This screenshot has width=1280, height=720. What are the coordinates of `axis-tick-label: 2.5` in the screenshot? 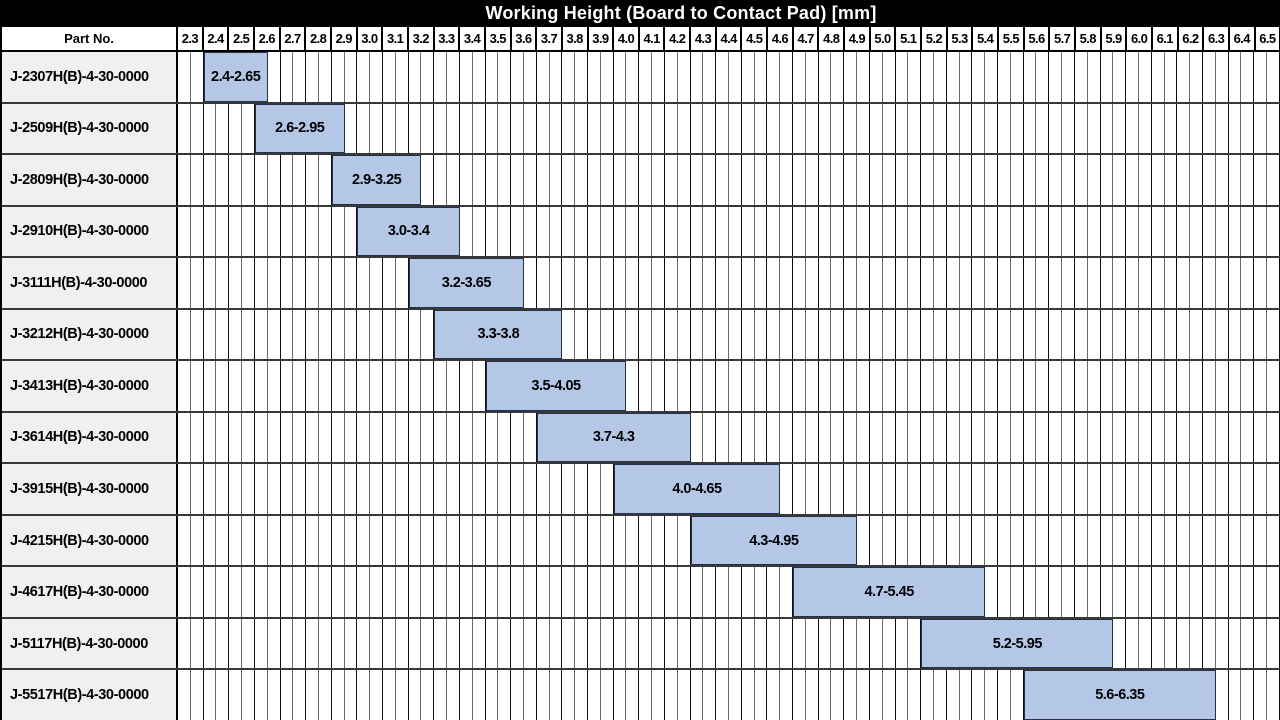 It's located at (242, 38).